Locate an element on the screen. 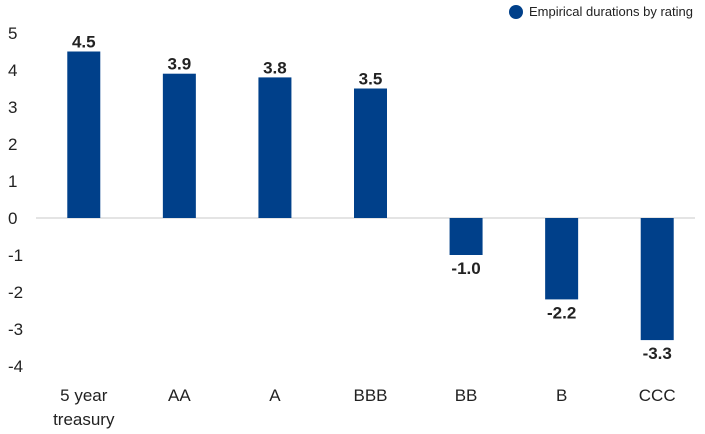 The height and width of the screenshot is (434, 705). legend-label: Empirical durations by rating is located at coordinates (610, 11).